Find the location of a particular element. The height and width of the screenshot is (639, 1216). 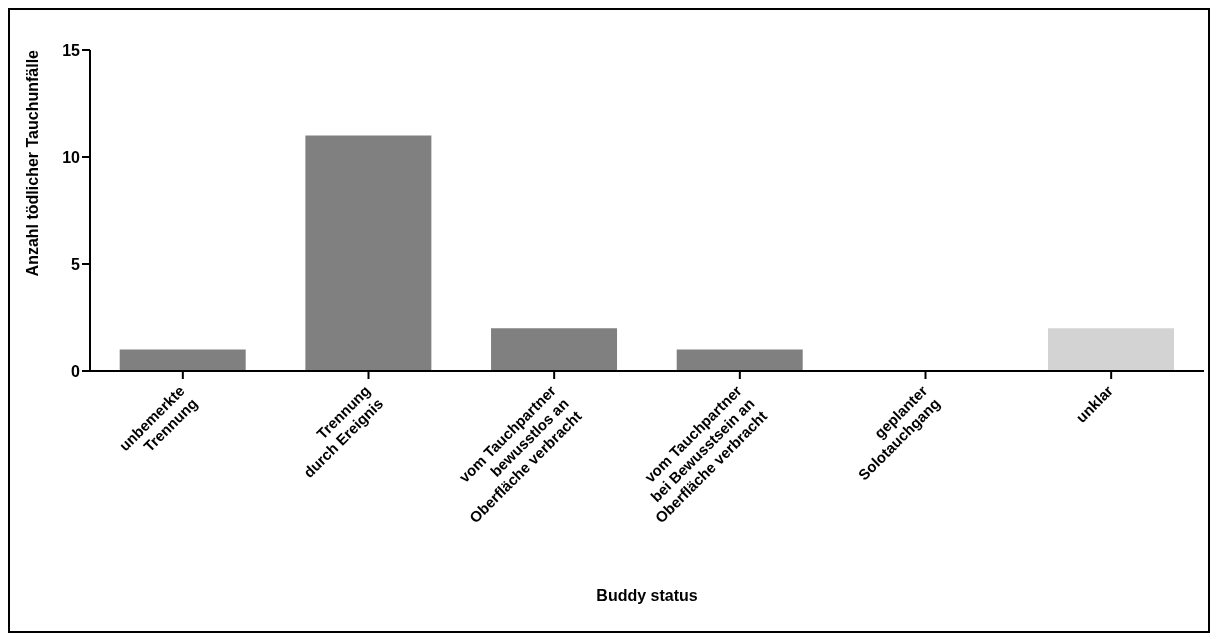

y-tick-label: 10 is located at coordinates (71, 157).